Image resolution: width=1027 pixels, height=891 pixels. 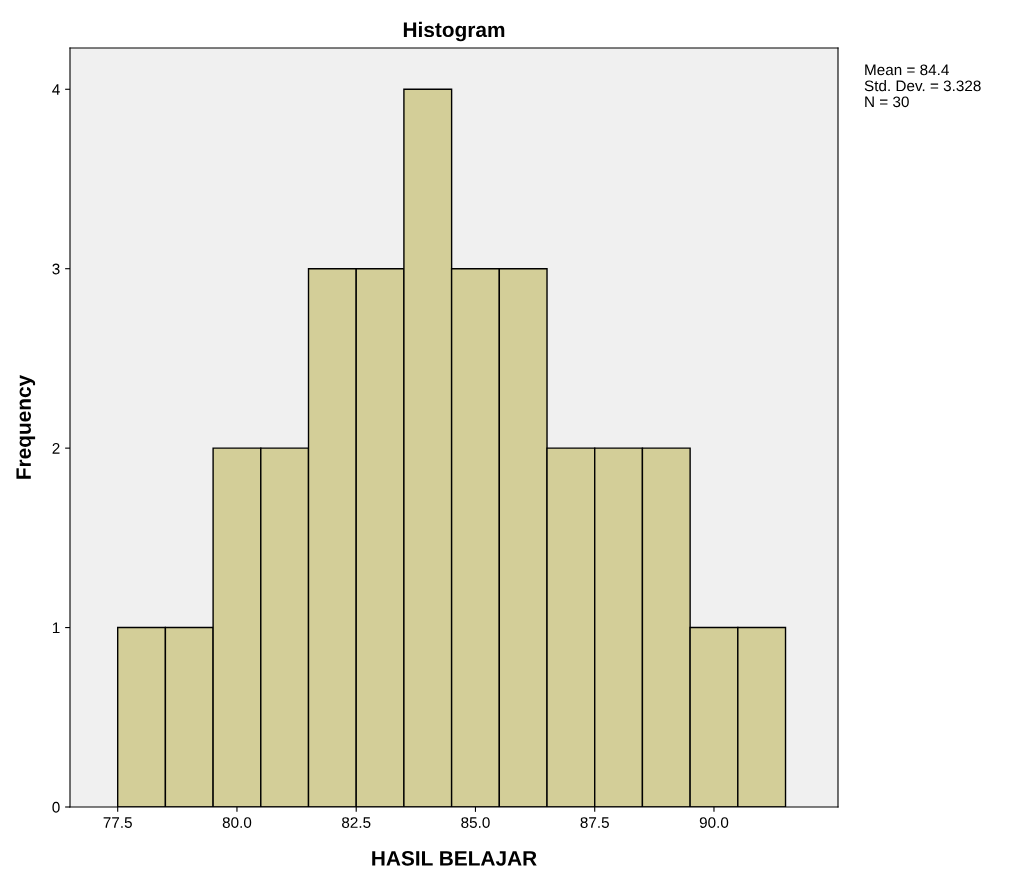 I want to click on y-tick-label: 4, so click(x=56, y=89).